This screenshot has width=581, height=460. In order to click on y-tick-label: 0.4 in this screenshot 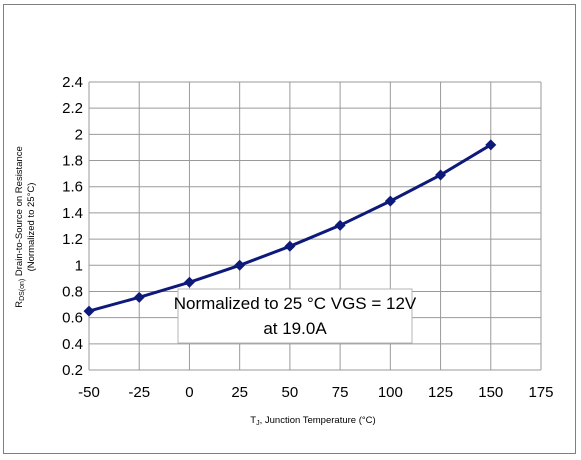, I will do `click(72, 344)`.